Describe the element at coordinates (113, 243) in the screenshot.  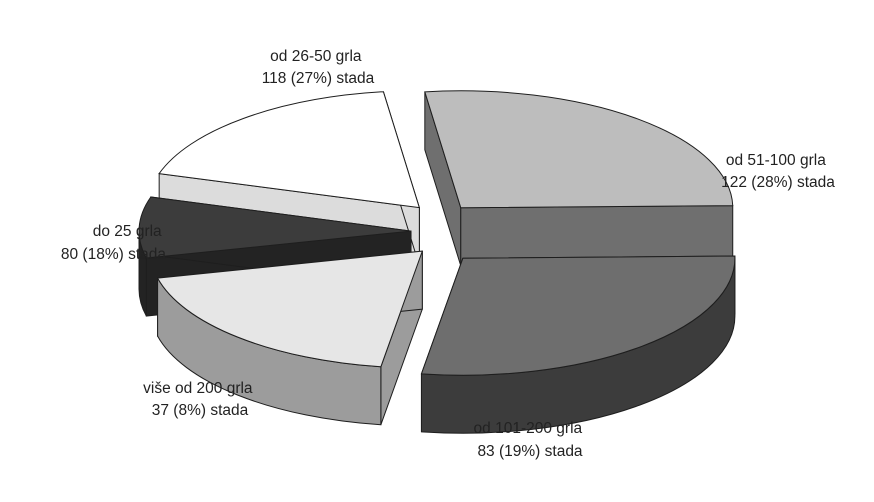
I see `slice-label-do-25: do 25 grla 80 (18%) stada` at that location.